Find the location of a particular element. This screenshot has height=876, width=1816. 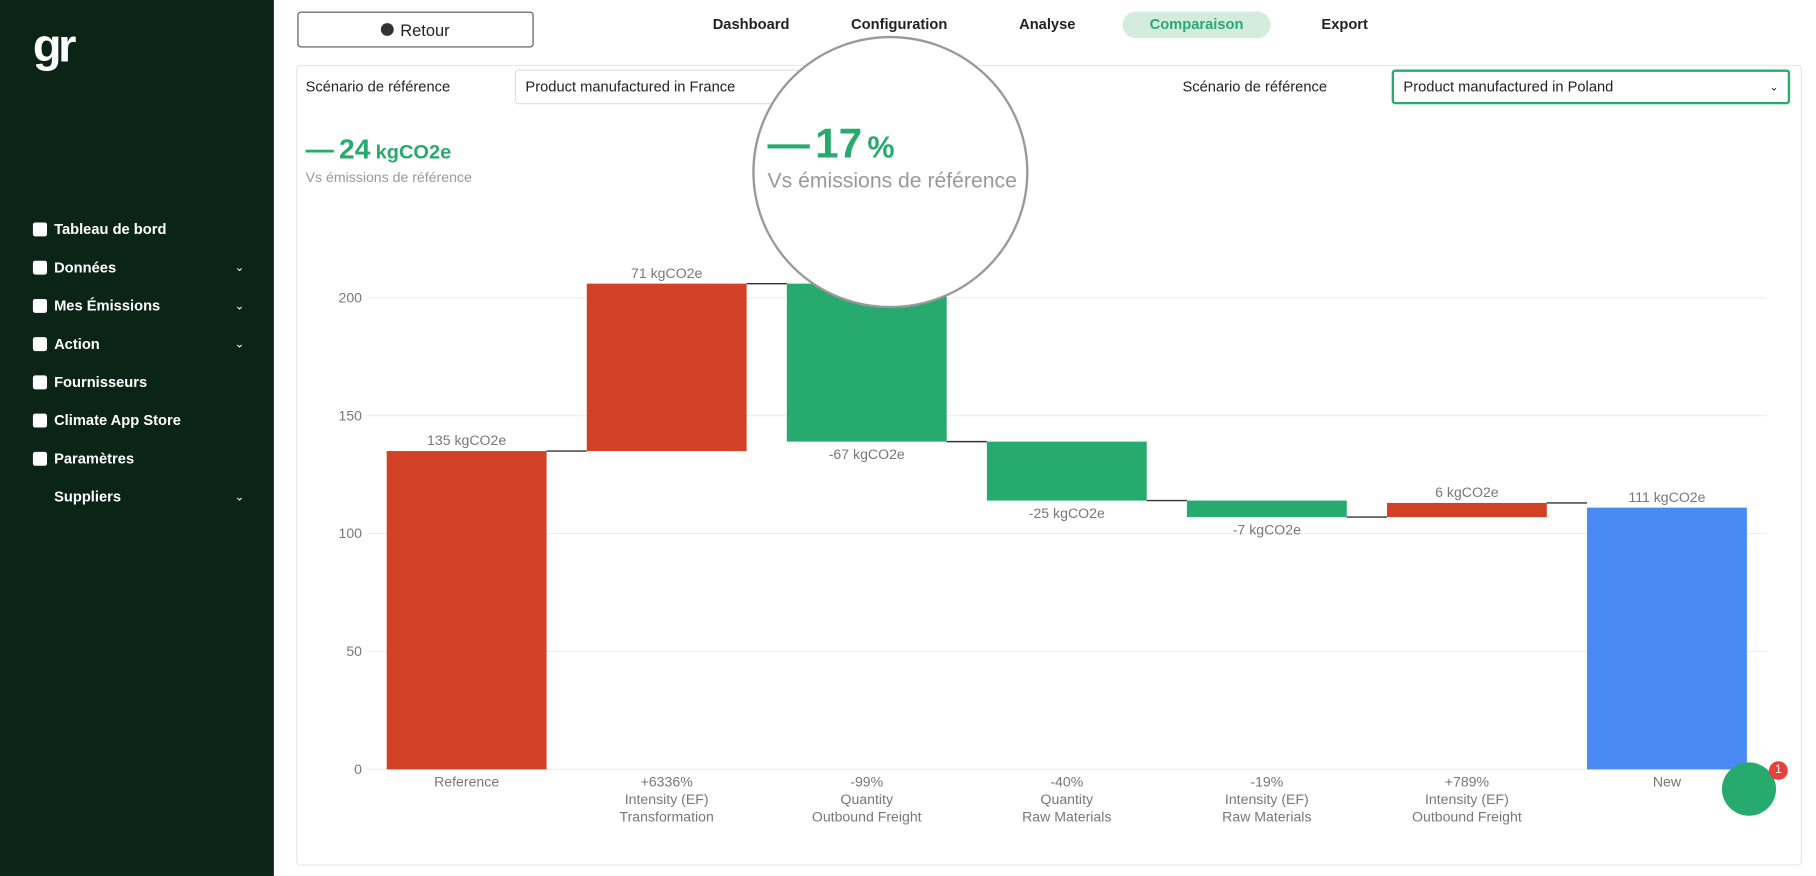

scenario-select: Product manufactured in Poland ⌄ is located at coordinates (1591, 87).